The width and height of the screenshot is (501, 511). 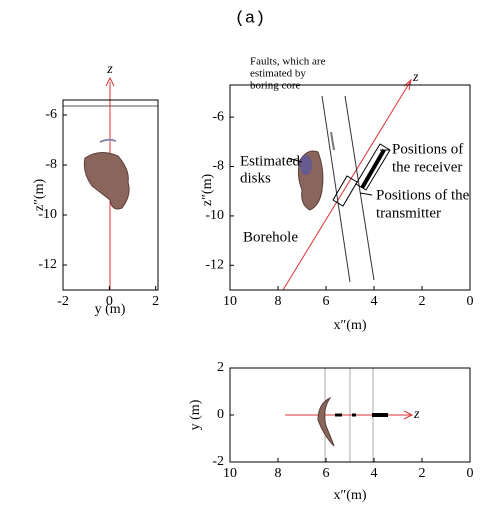 What do you see at coordinates (270, 161) in the screenshot?
I see `annotation: Estimated` at bounding box center [270, 161].